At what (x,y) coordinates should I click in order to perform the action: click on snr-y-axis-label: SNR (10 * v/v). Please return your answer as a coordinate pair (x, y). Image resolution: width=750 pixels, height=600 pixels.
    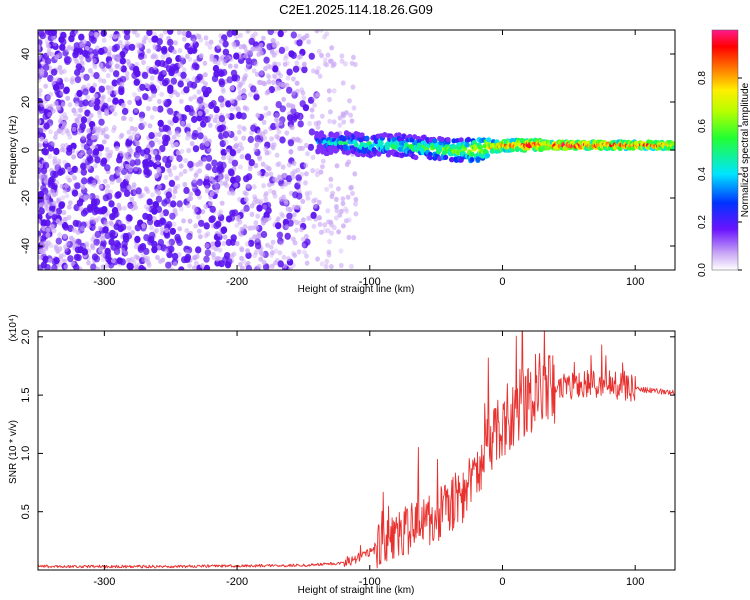
    Looking at the image, I should click on (13, 452).